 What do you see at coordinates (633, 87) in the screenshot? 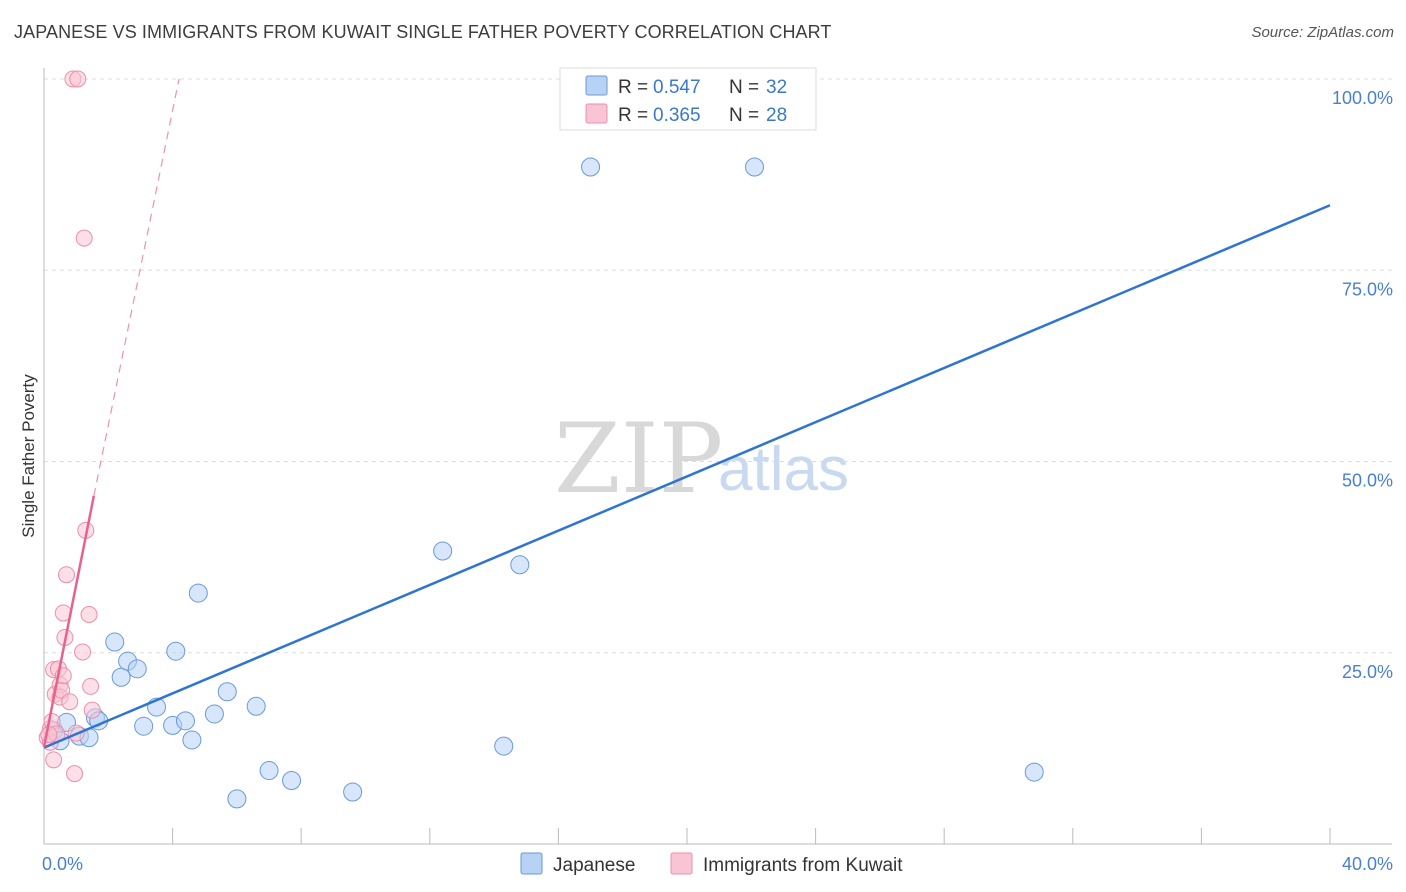
I see `stats-legend-r-label-japanese: R =` at bounding box center [633, 87].